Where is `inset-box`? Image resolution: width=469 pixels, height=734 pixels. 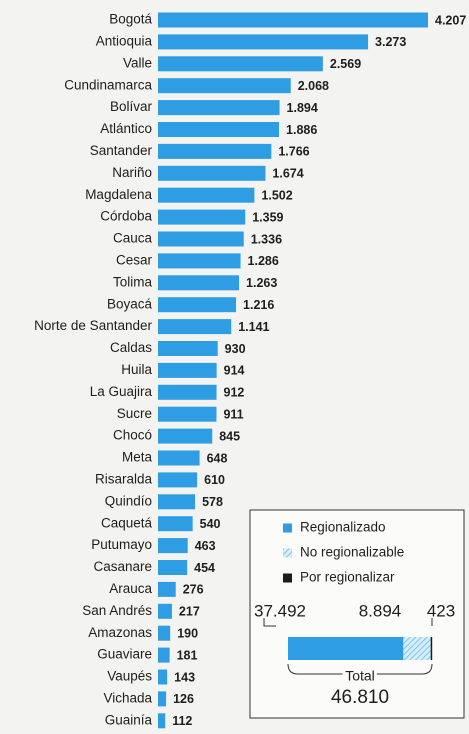 inset-box is located at coordinates (357, 614).